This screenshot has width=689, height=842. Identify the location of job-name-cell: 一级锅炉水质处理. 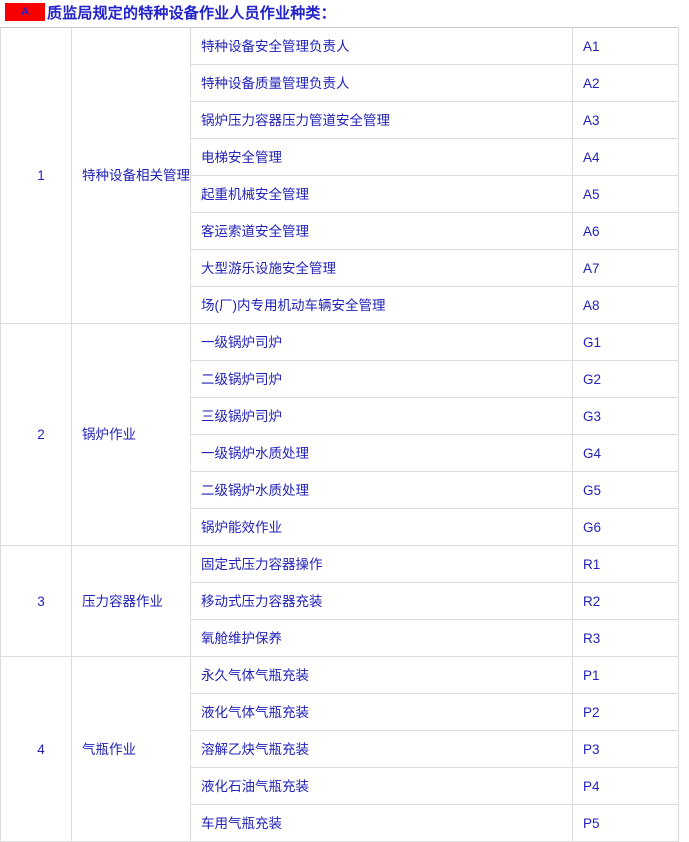
(381, 453).